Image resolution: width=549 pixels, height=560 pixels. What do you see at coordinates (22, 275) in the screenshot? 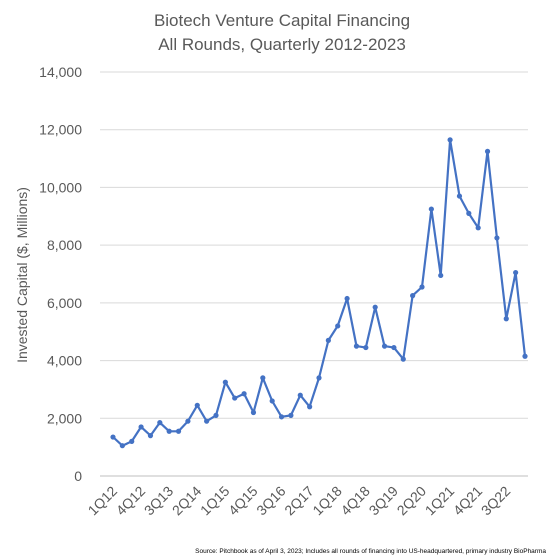
I see `y-axis-label: Invested Capital ($, Millions)` at bounding box center [22, 275].